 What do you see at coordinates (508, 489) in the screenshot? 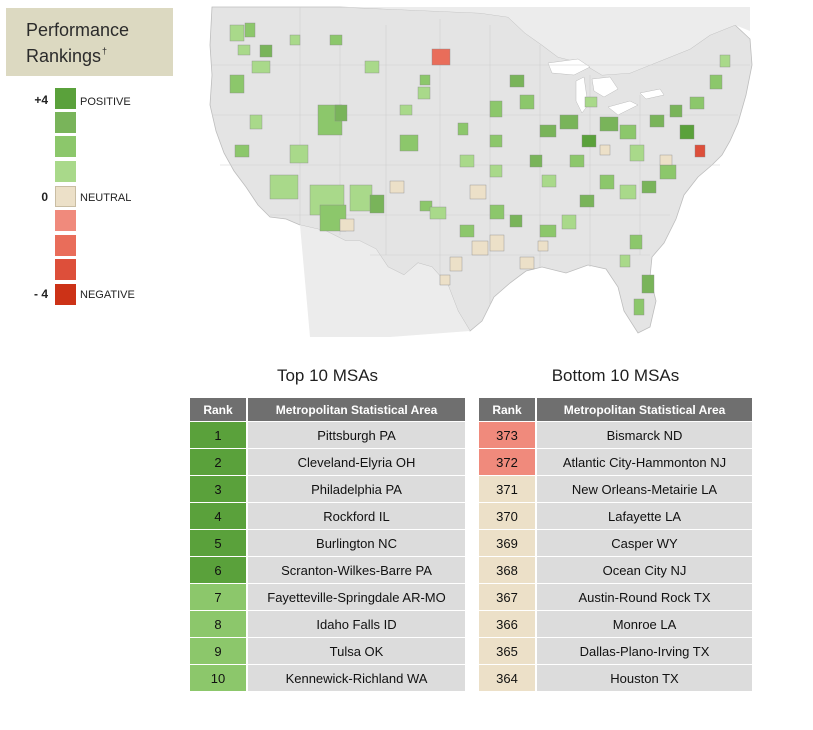
I see `rank-cell: 371` at bounding box center [508, 489].